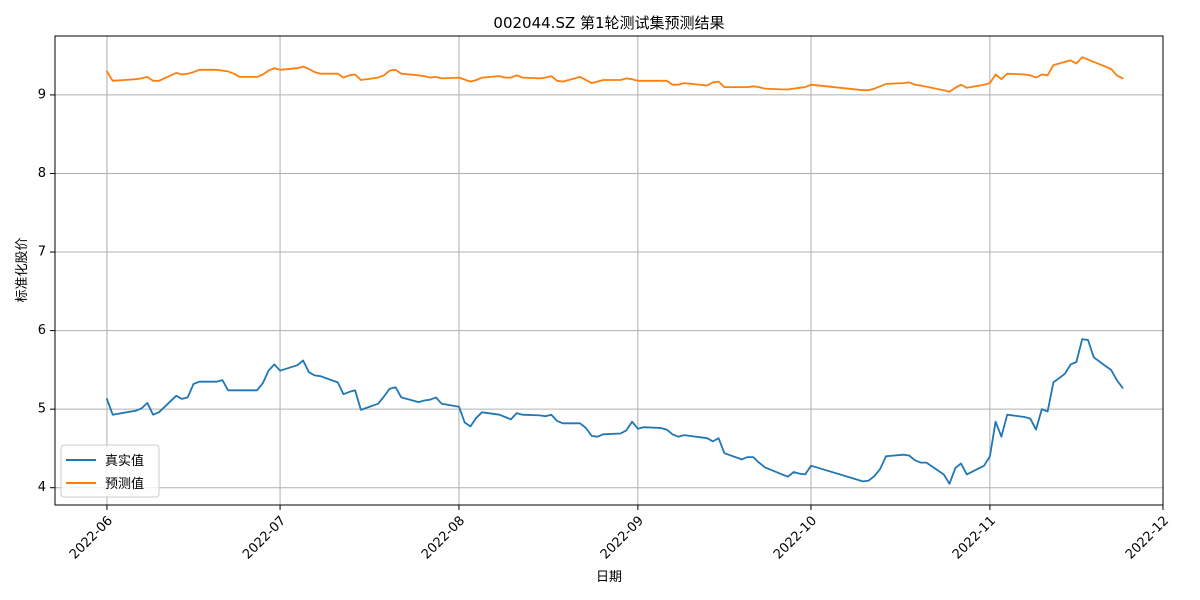  What do you see at coordinates (42, 330) in the screenshot?
I see `y-tick-label: 6` at bounding box center [42, 330].